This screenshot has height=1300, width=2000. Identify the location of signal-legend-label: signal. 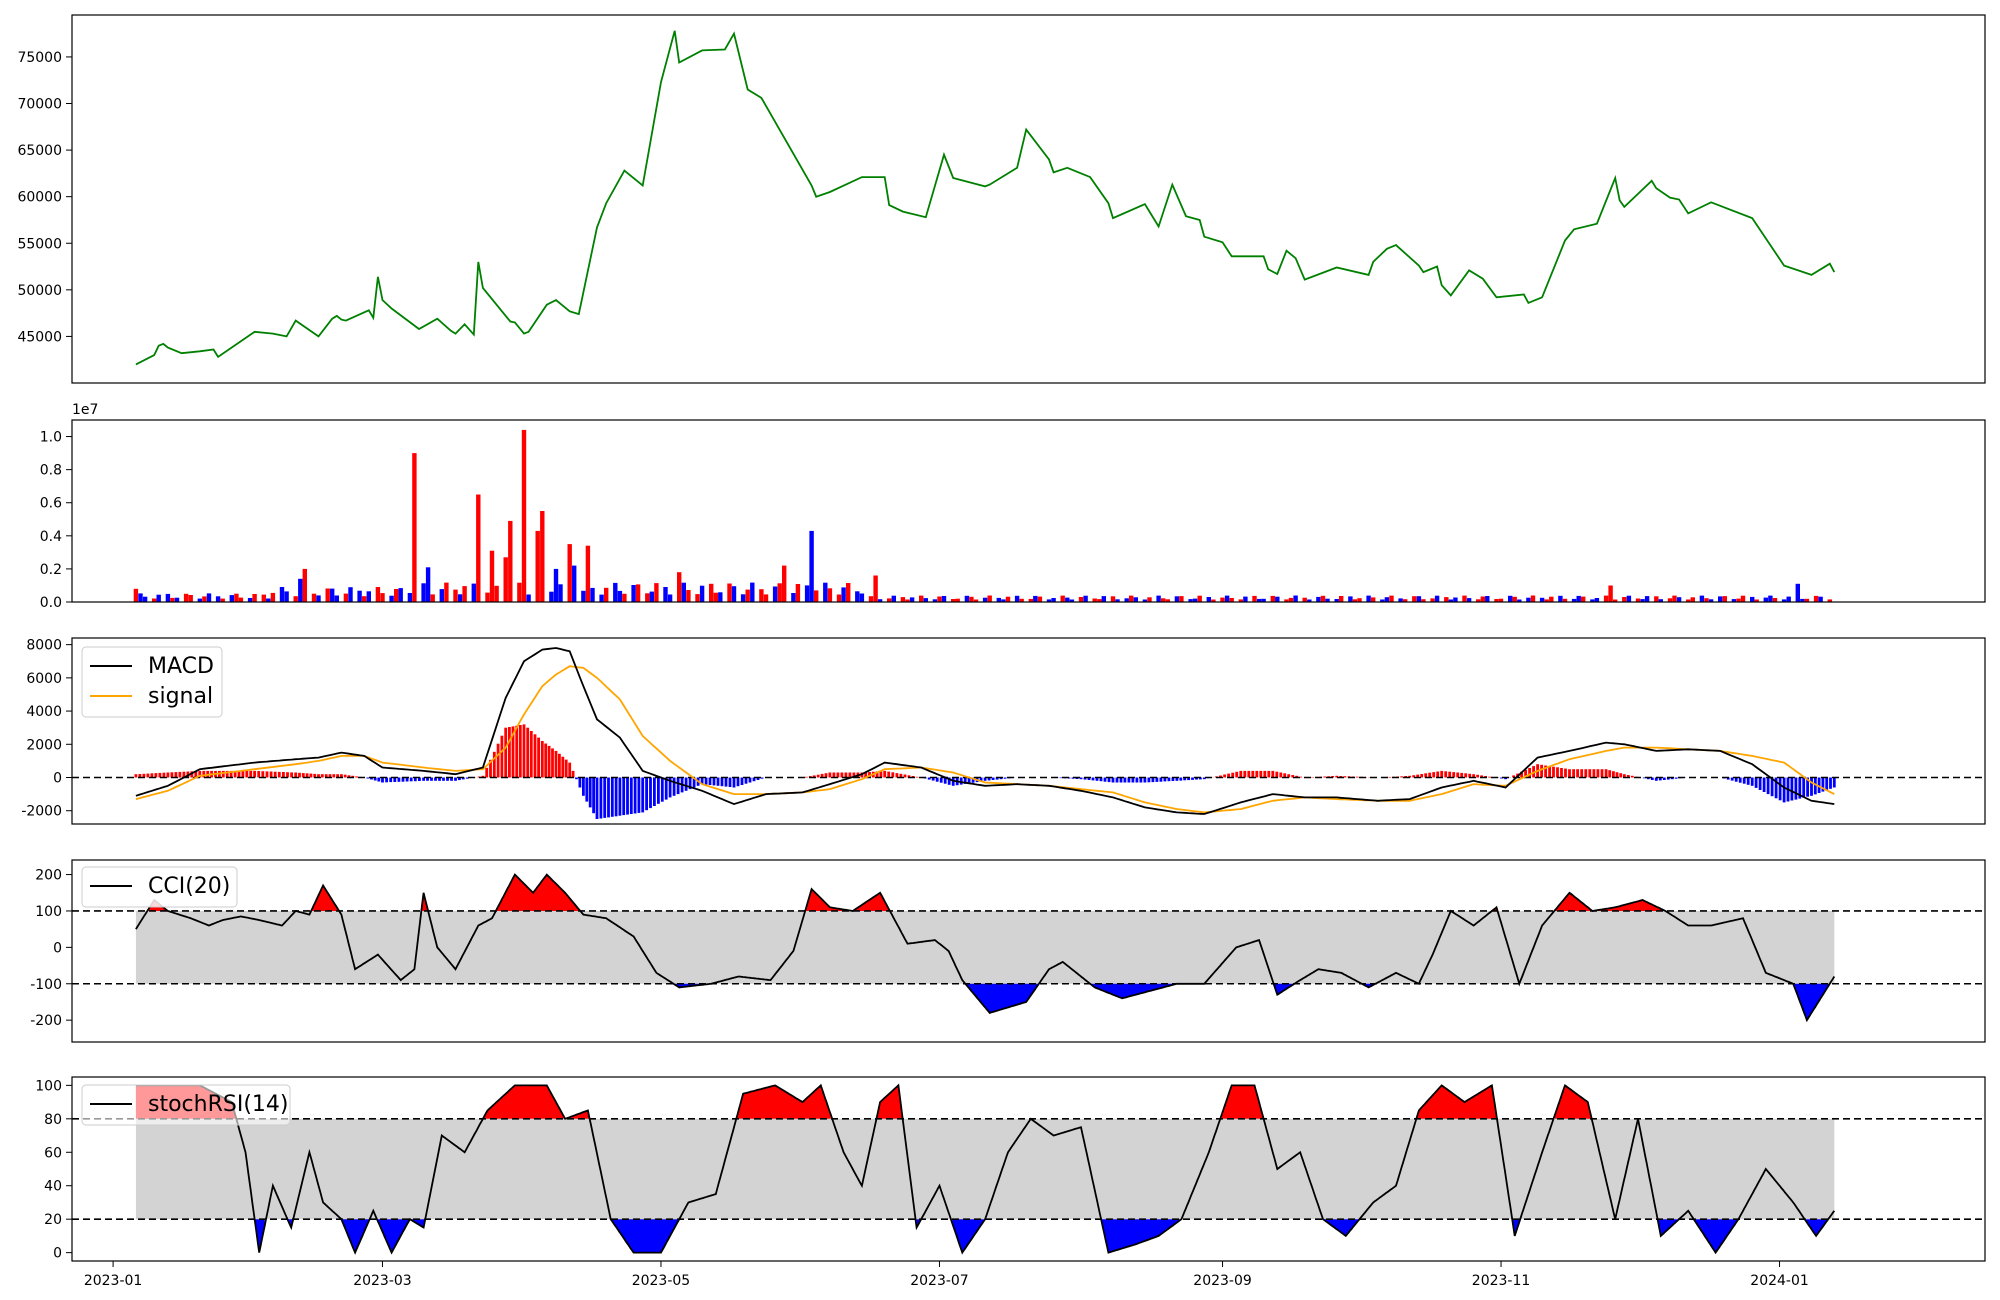
(180, 696).